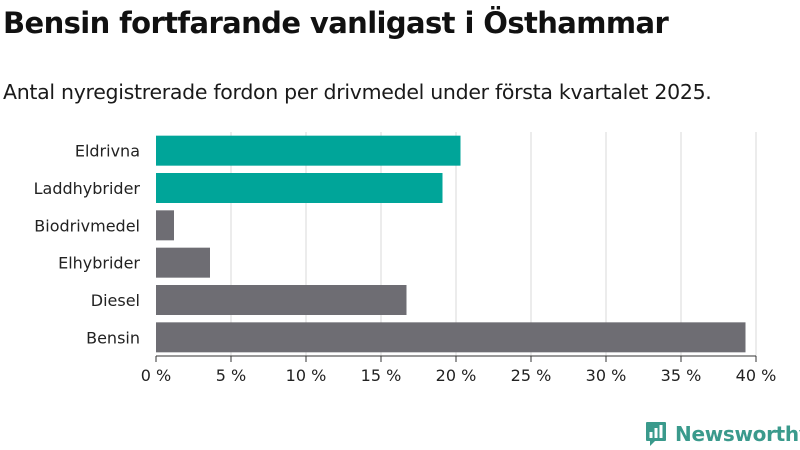 This screenshot has width=800, height=450. I want to click on newsworthy-logo: Newsworthy, so click(722, 434).